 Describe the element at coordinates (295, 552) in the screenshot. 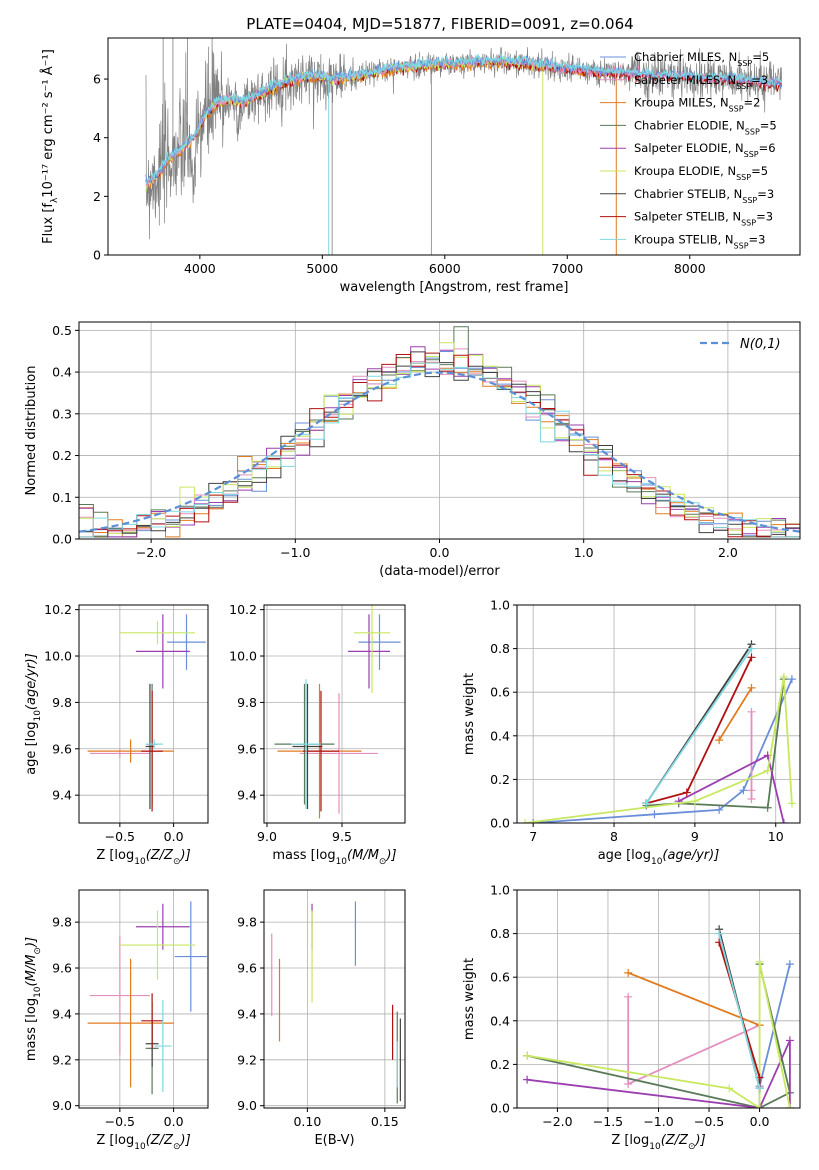

I see `residuals-xtick-label: −1.0` at that location.